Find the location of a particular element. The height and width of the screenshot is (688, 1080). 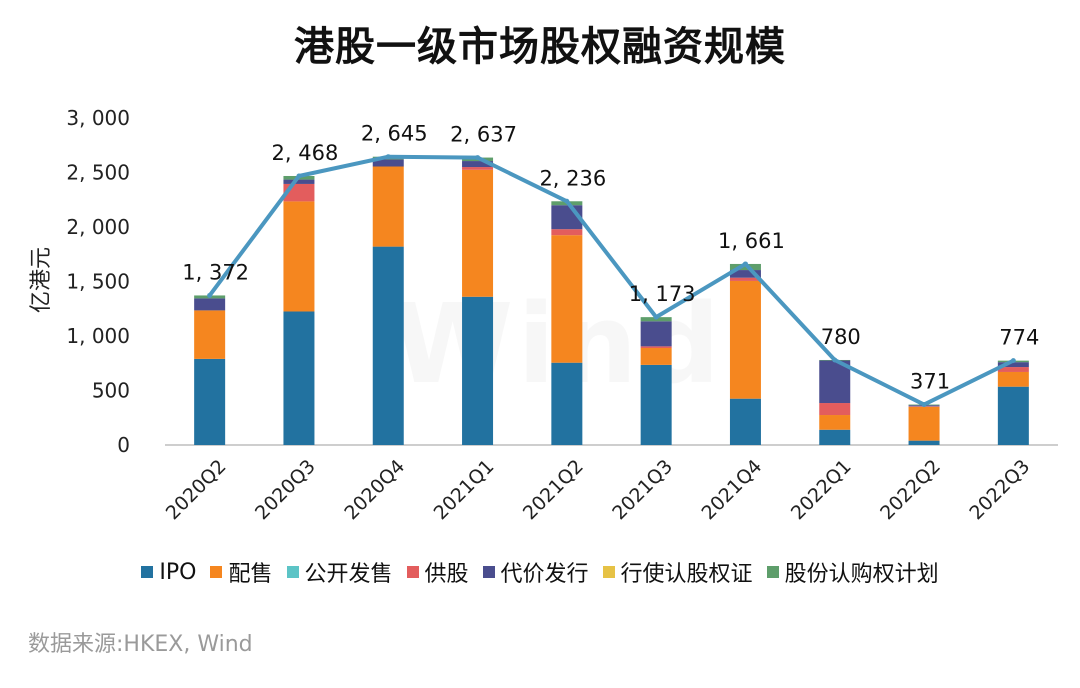

legend-item: 行使认股权证 is located at coordinates (677, 572).